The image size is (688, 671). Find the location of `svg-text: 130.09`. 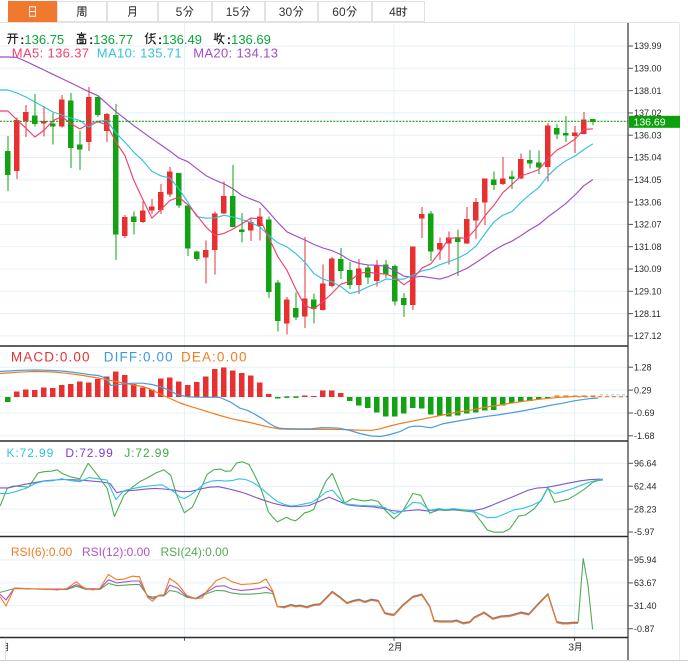

svg-text: 130.09 is located at coordinates (648, 269).